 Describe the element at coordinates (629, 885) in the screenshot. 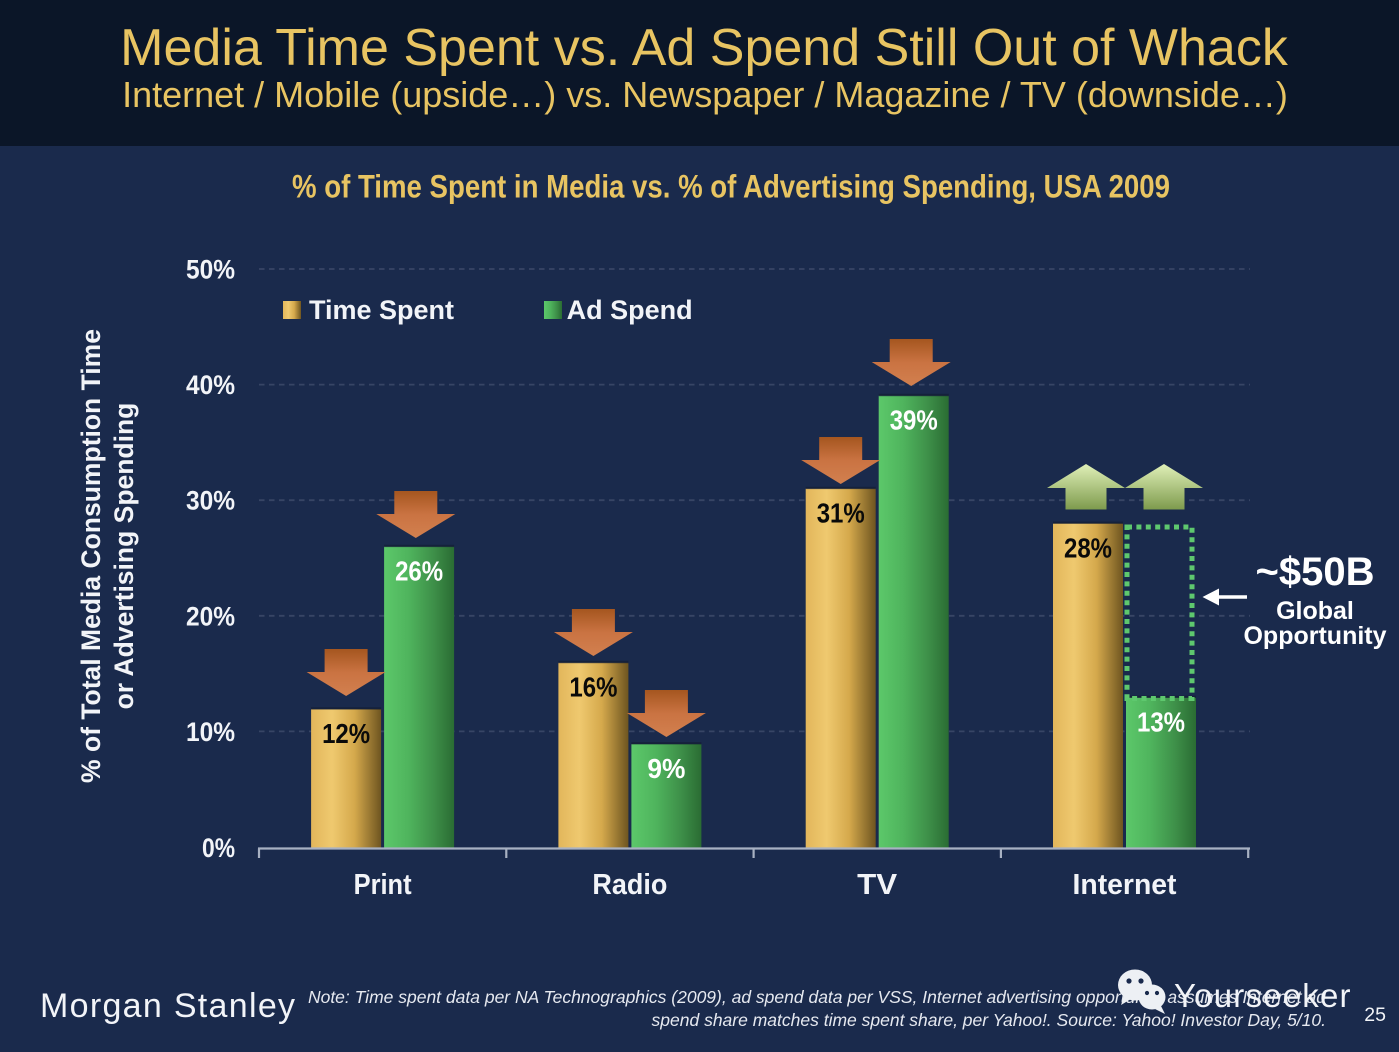

I see `svg-text: Radio` at that location.